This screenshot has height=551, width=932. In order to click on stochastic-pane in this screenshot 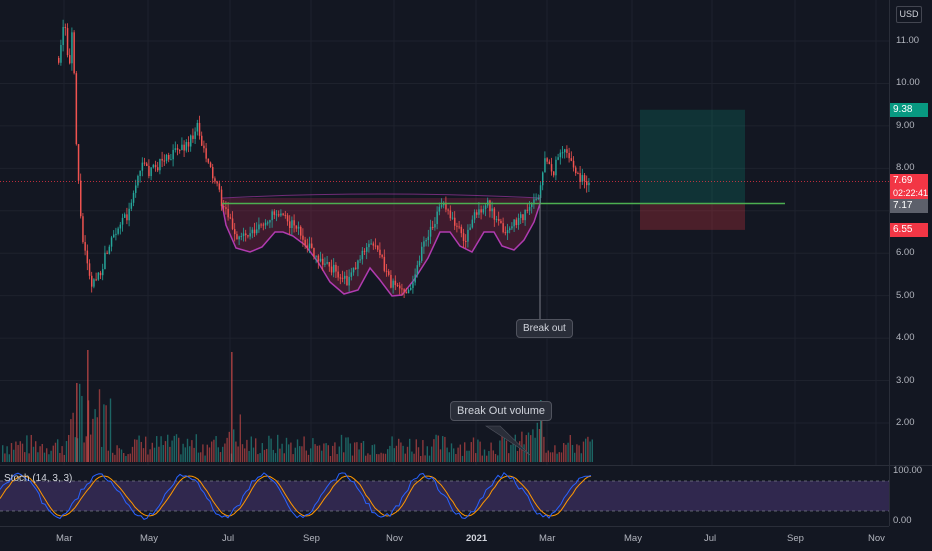, I will do `click(444, 496)`.